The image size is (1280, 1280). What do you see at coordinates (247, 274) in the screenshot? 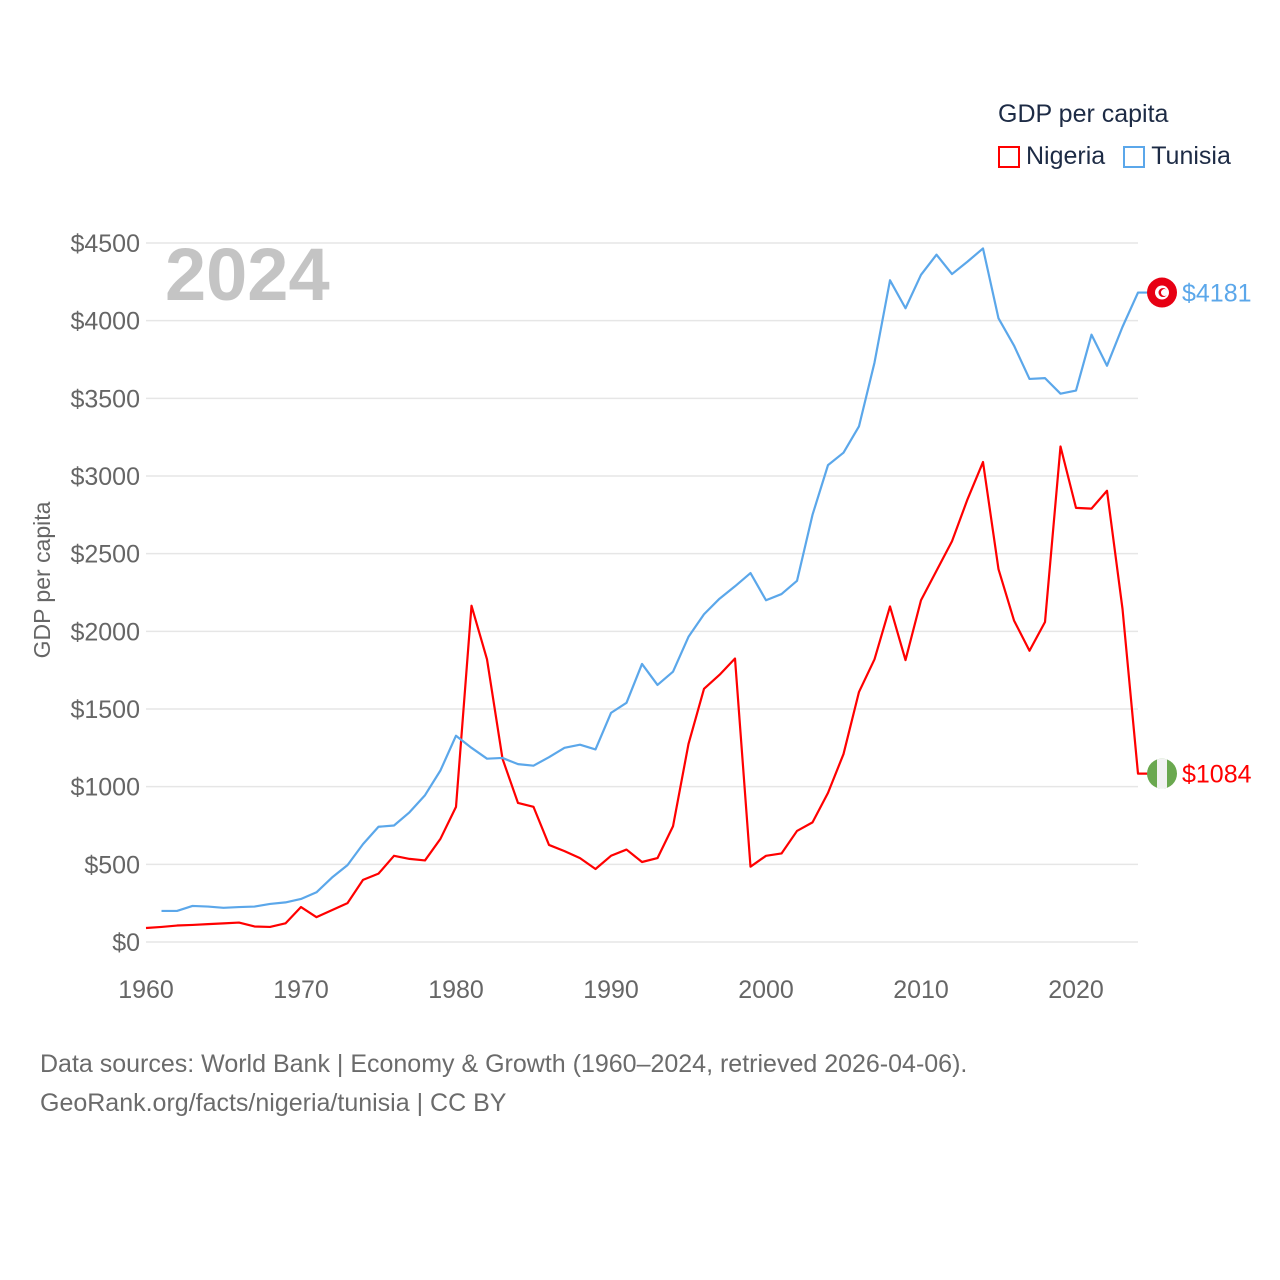
I see `year-label: 2024` at bounding box center [247, 274].